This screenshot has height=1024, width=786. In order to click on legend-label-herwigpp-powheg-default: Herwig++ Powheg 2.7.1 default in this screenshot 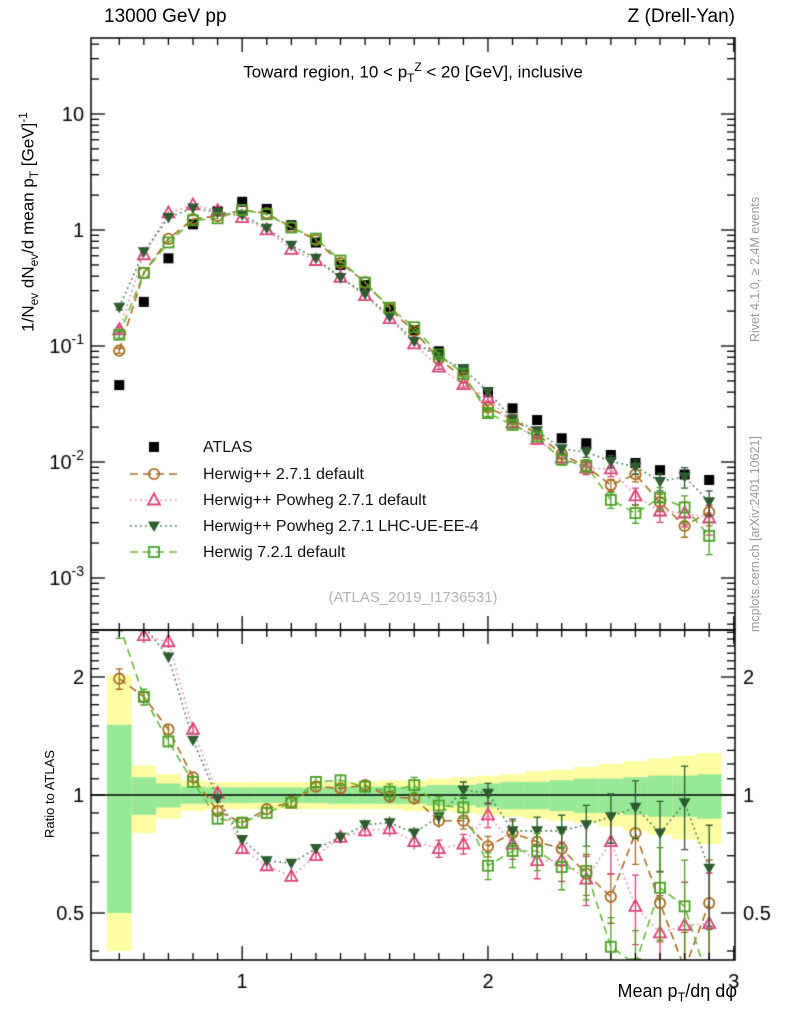, I will do `click(315, 500)`.